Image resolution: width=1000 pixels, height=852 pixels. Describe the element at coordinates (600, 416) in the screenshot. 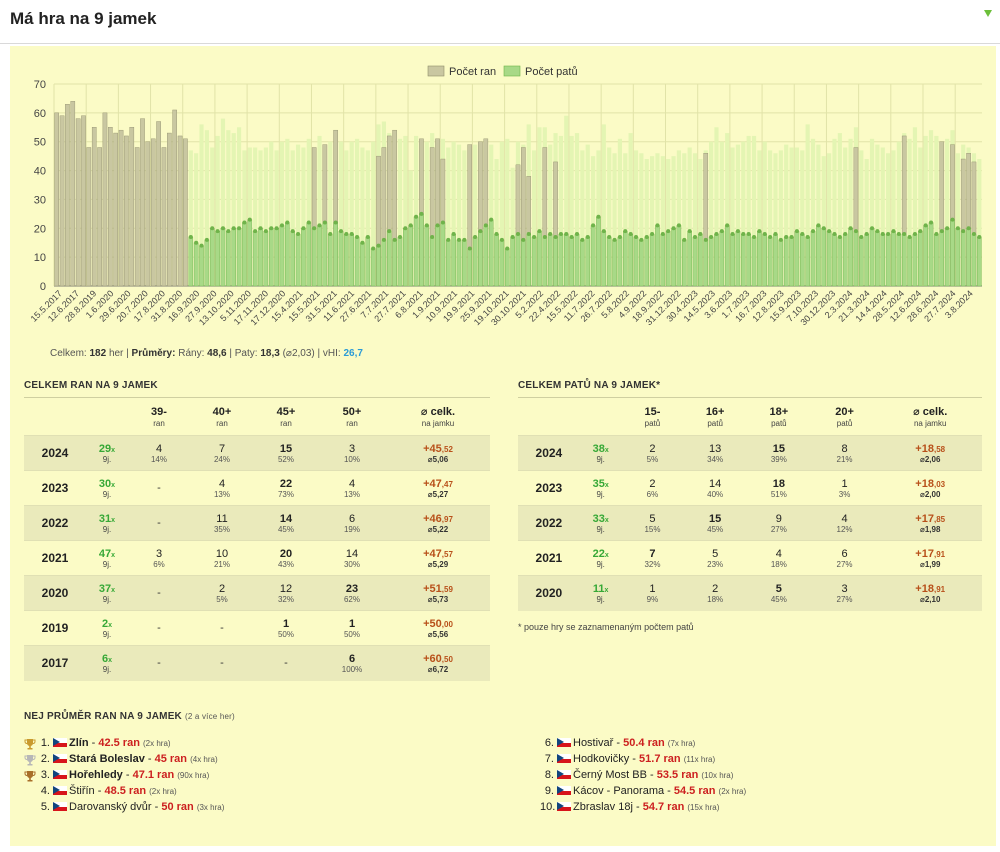

I see `table-header-cell` at that location.